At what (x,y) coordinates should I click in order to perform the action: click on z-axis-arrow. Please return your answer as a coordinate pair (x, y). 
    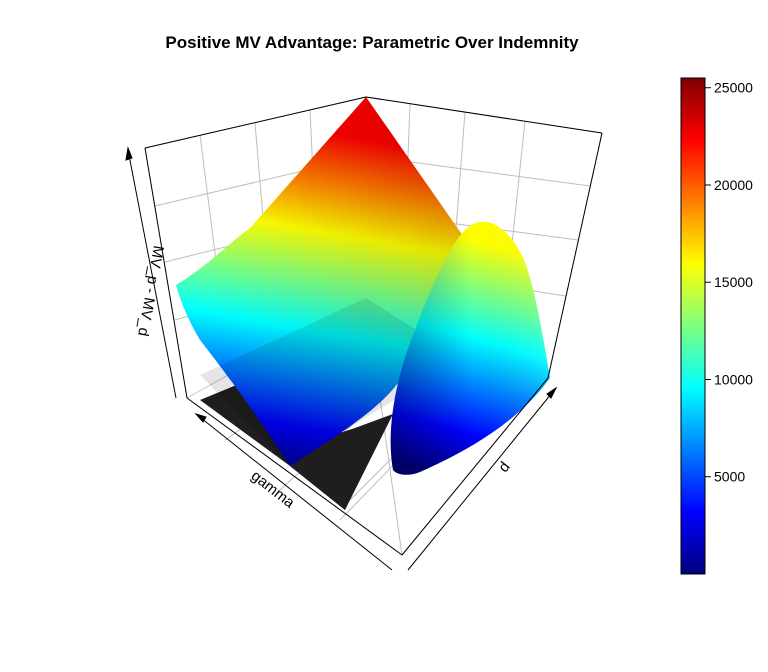
    Looking at the image, I should click on (151, 272).